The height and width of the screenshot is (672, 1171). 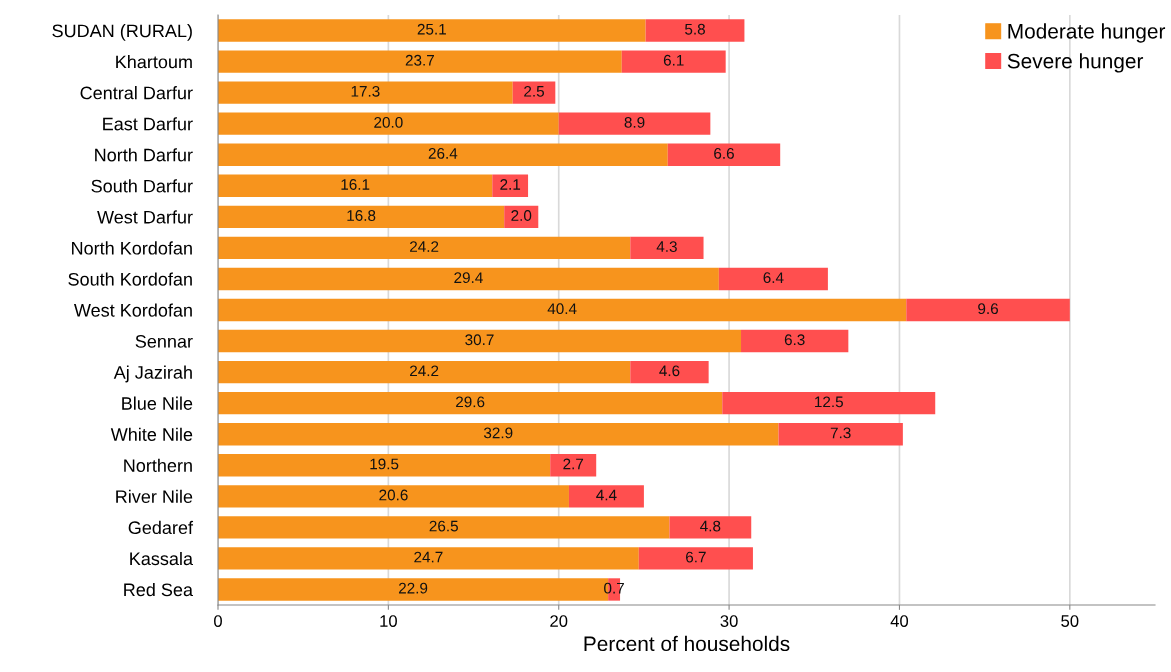 I want to click on y-tick-label: West Darfur, so click(x=145, y=217).